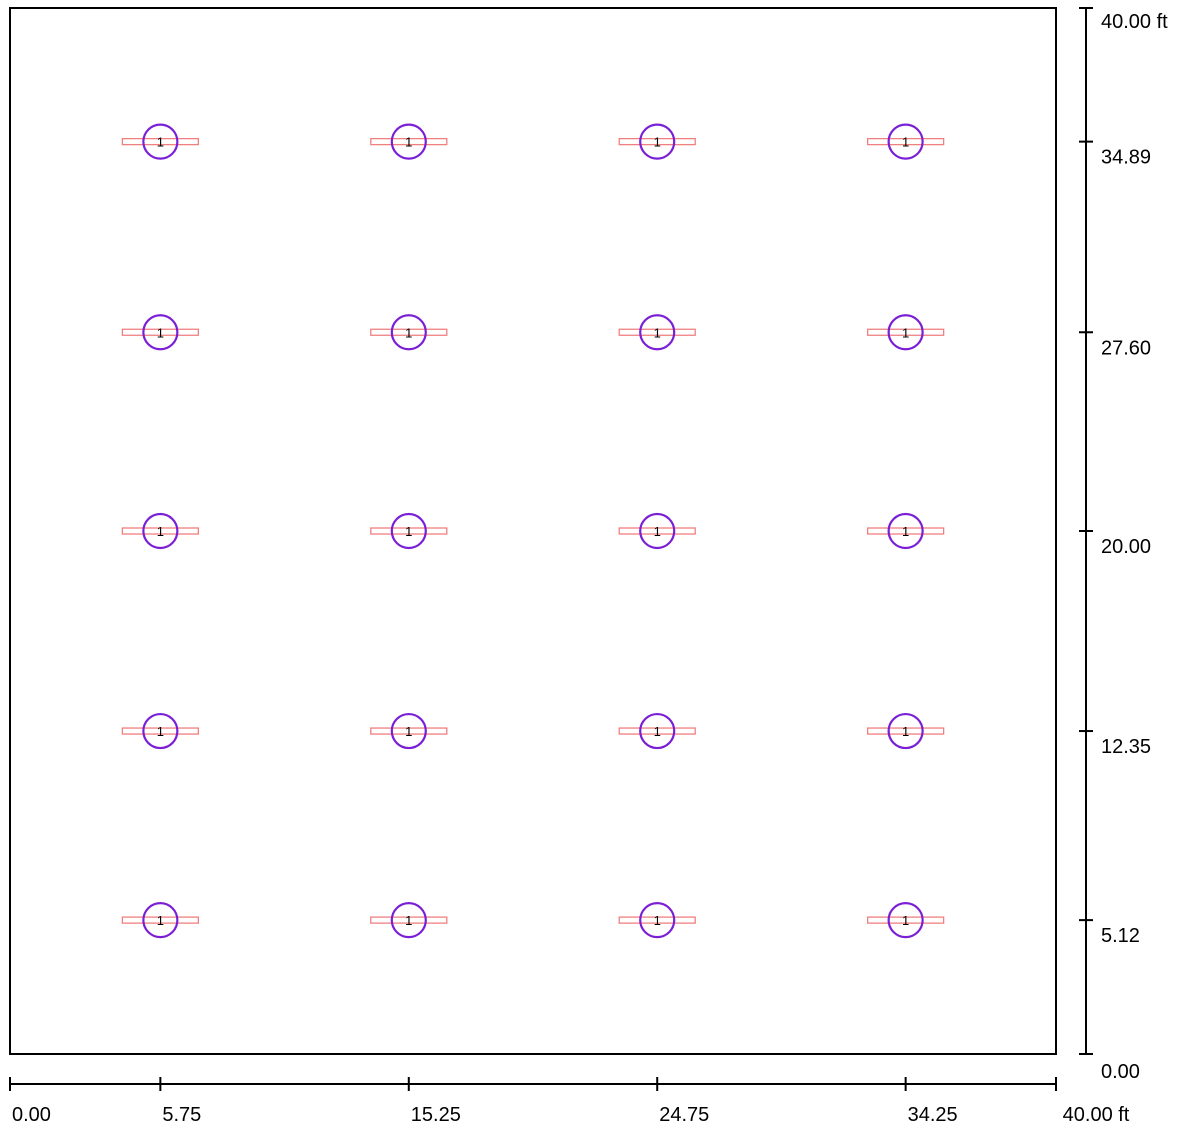 The height and width of the screenshot is (1128, 1190). Describe the element at coordinates (1126, 747) in the screenshot. I see `y-tick-label: 12.35` at that location.